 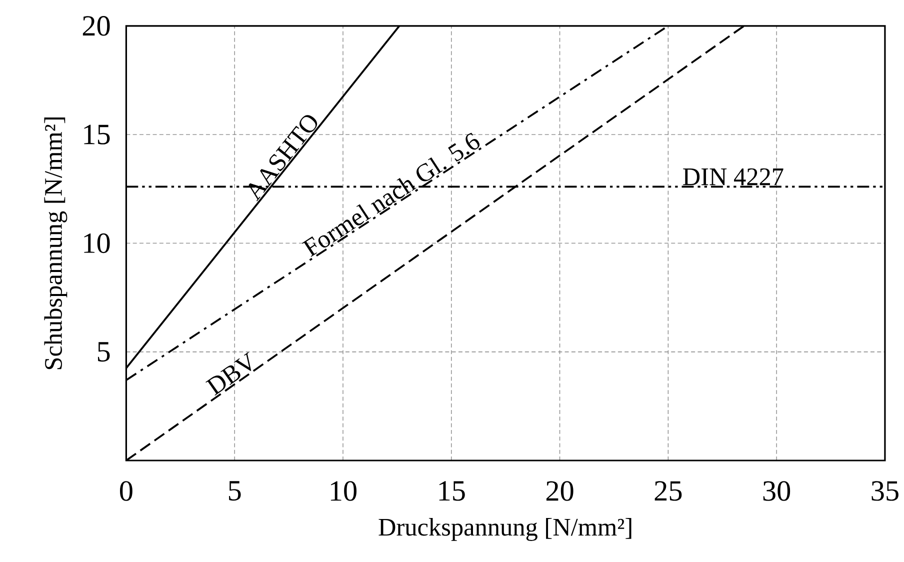 I want to click on x-tick-label: 20, so click(x=560, y=491).